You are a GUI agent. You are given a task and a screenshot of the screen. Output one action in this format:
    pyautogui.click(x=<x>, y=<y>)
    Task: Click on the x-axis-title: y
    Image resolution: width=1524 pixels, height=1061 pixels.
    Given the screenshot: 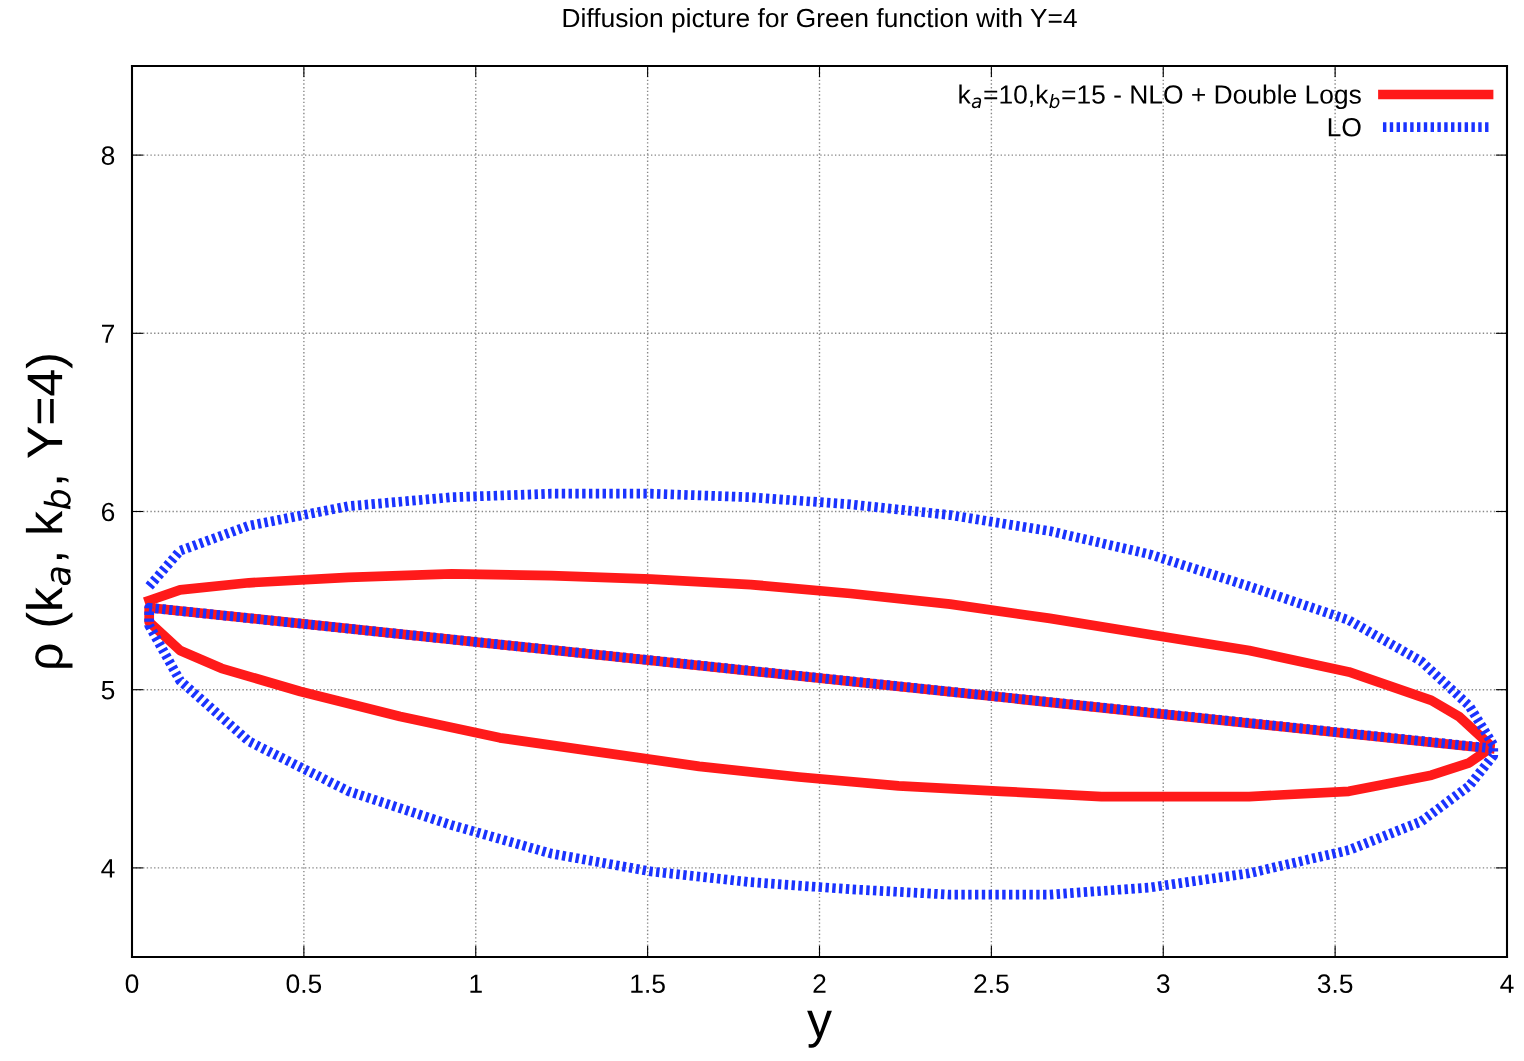 What is the action you would take?
    pyautogui.click(x=819, y=1029)
    